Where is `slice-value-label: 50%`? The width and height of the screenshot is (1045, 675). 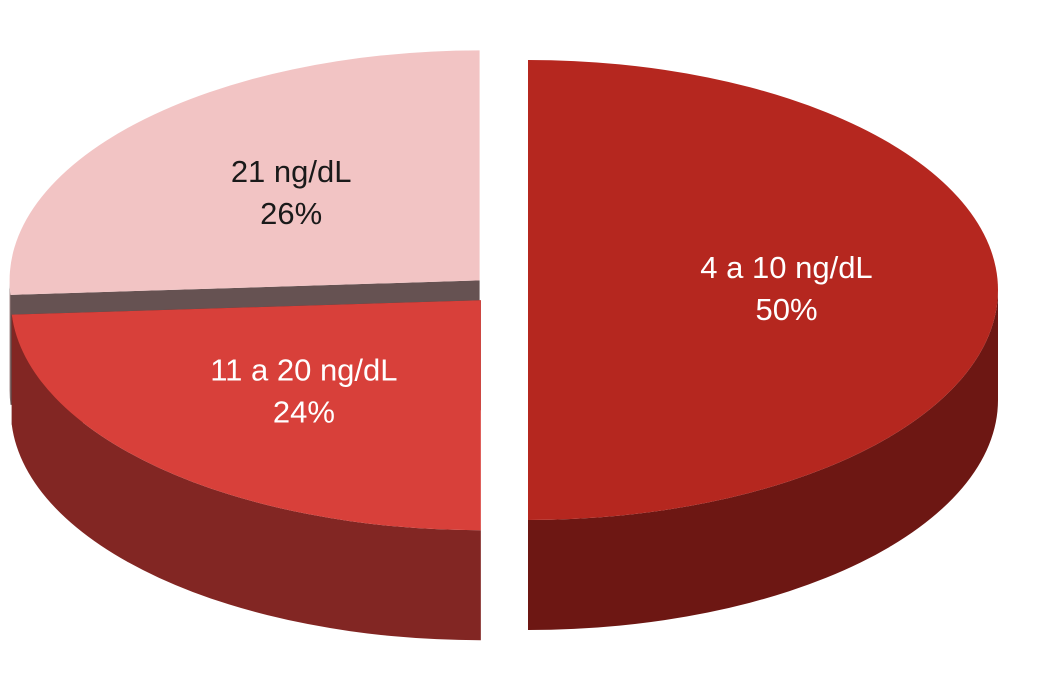
slice-value-label: 50% is located at coordinates (786, 309).